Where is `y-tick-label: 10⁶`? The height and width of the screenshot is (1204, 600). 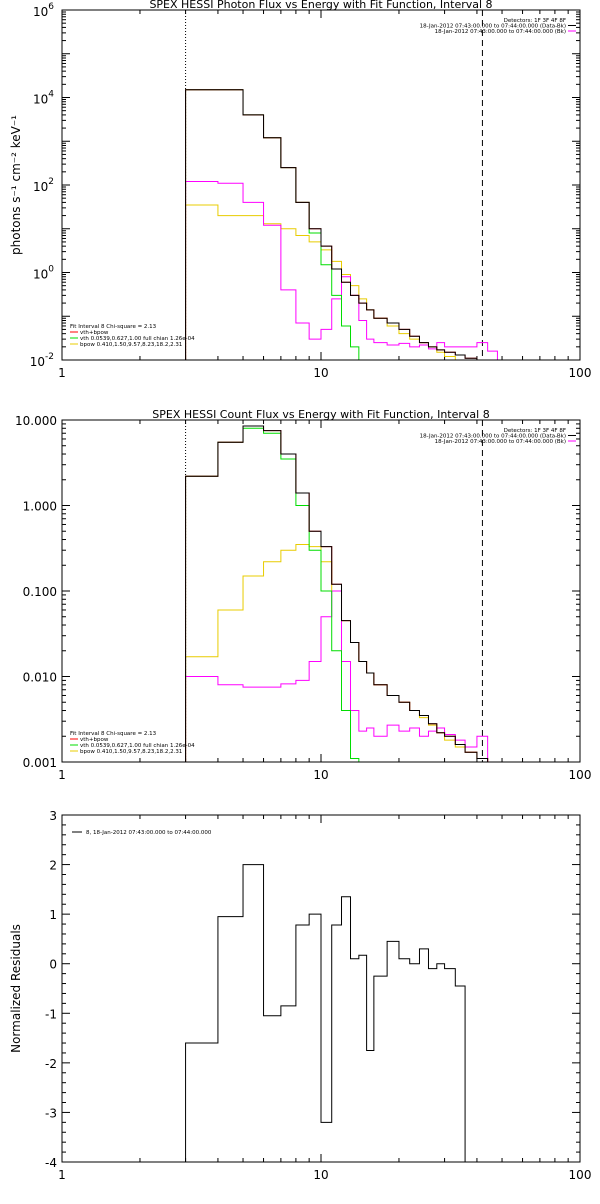 y-tick-label: 10⁶ is located at coordinates (43, 10).